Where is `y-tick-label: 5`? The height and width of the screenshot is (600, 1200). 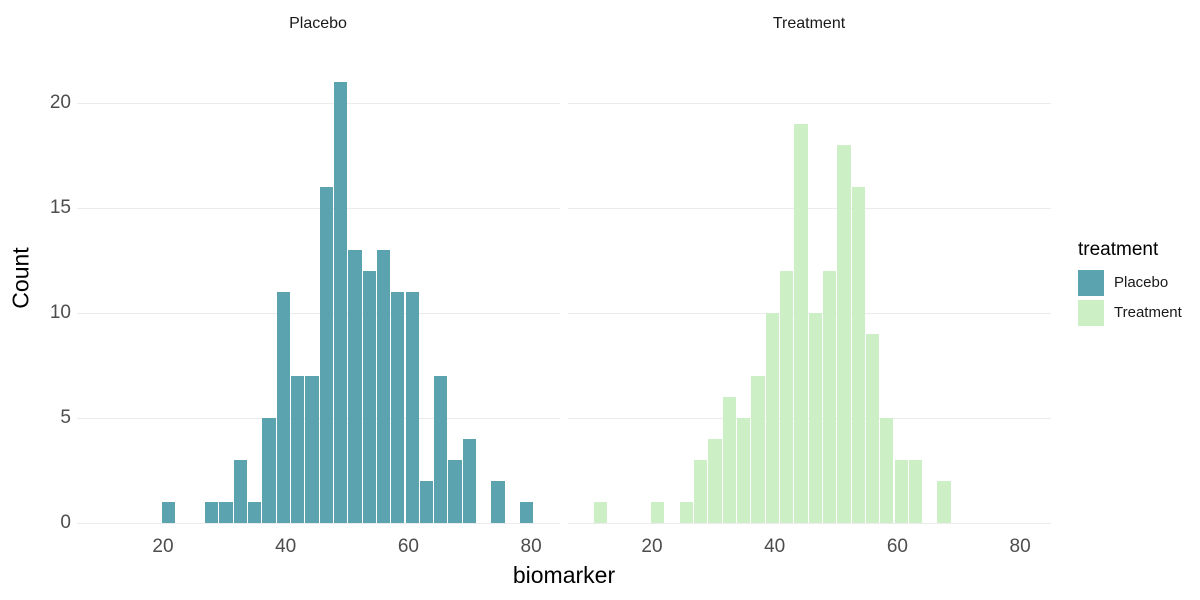 y-tick-label: 5 is located at coordinates (65, 418).